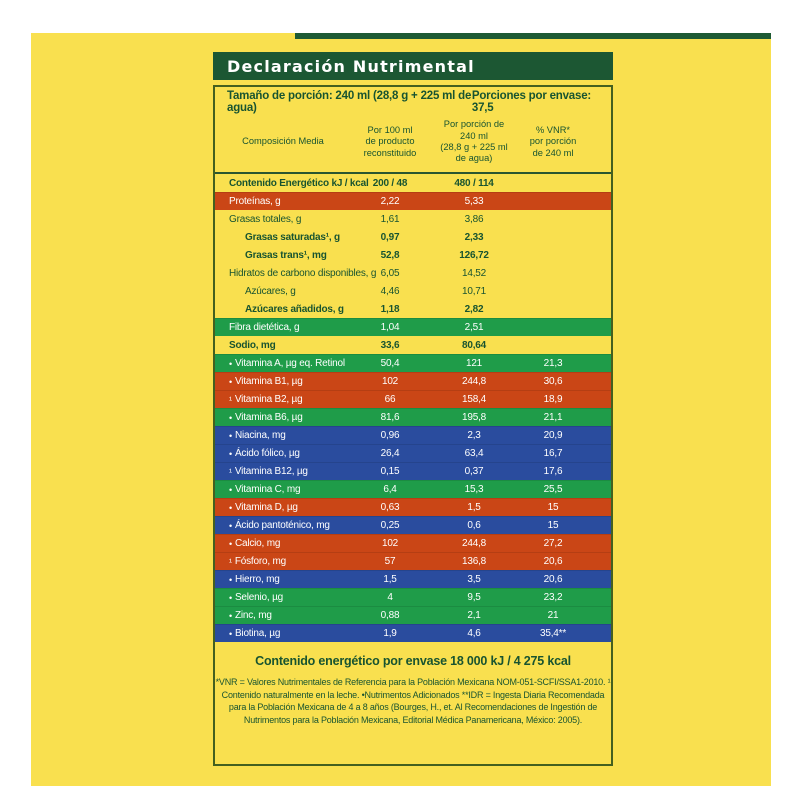 This screenshot has width=800, height=800. Describe the element at coordinates (474, 507) in the screenshot. I see `value-per-portion: 1,5` at that location.